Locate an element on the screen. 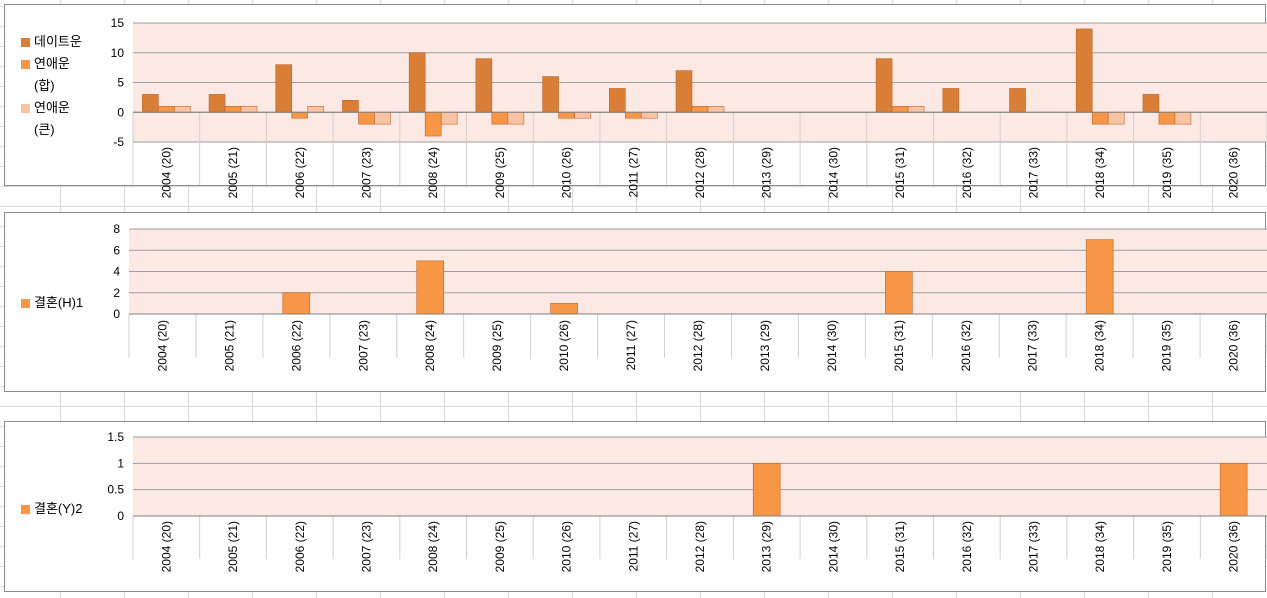  legend-label-romance-hap: 연애운(합) is located at coordinates (52, 74).